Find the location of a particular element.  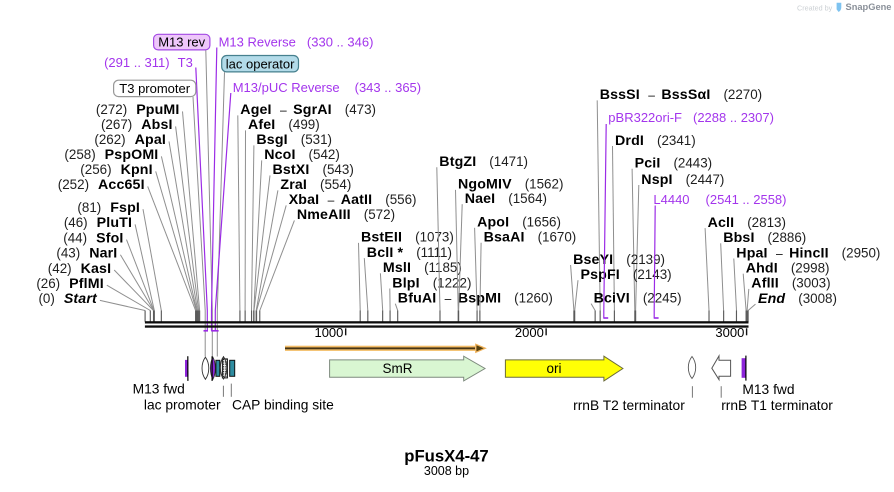

svg-text: Created by is located at coordinates (815, 7).